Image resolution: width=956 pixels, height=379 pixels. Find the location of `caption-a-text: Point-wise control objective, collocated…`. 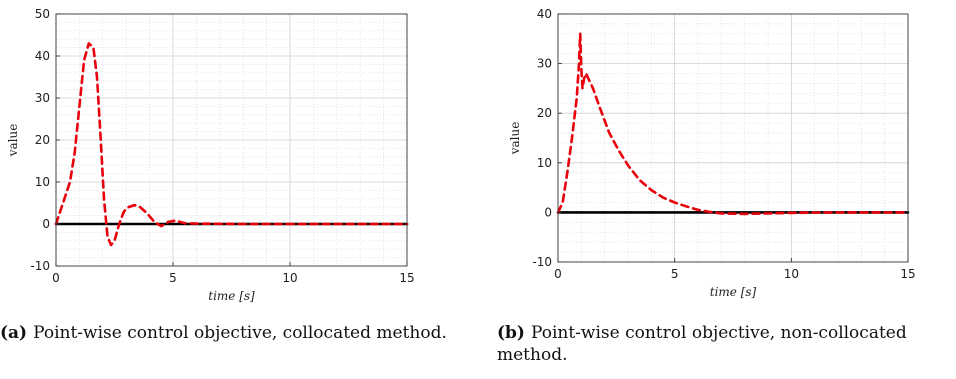

caption-a-text: Point-wise control objective, collocated… is located at coordinates (240, 333).